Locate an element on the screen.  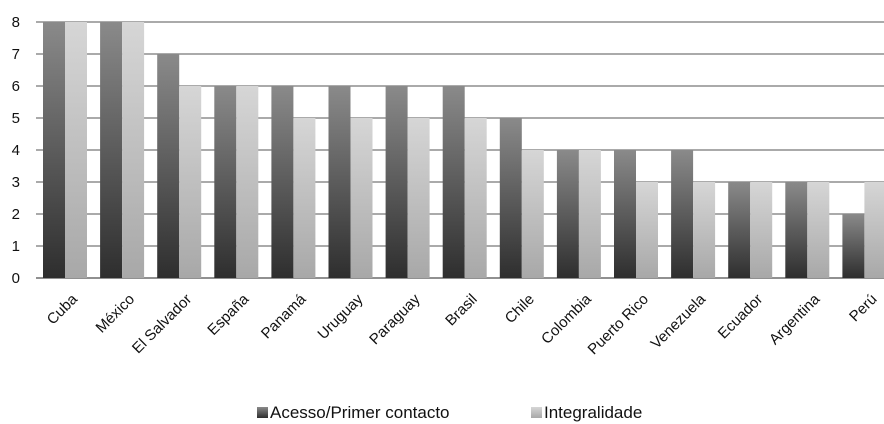
x-tick-label: Perú is located at coordinates (863, 308).